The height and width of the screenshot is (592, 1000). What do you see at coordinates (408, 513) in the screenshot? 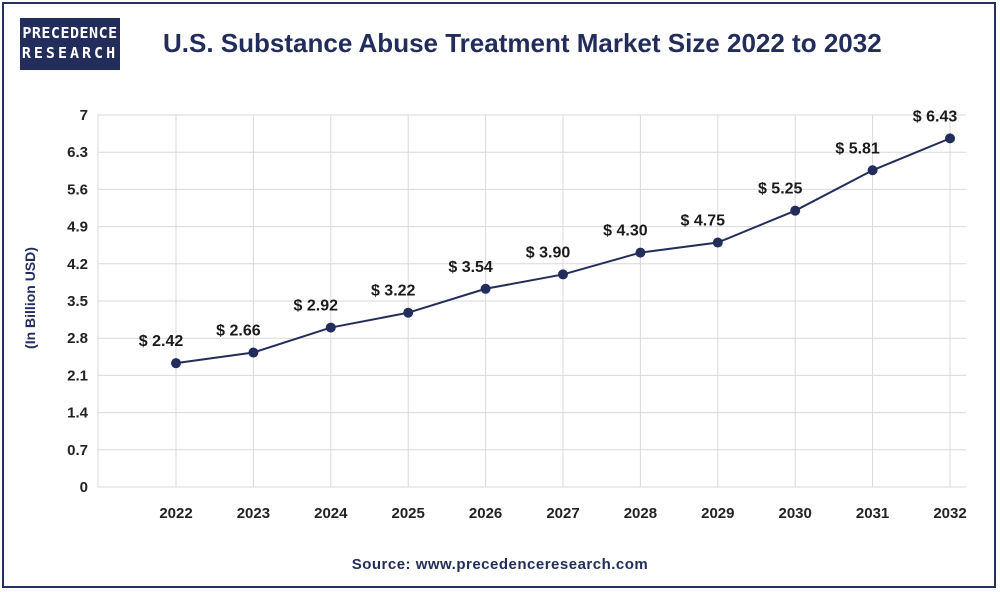
I see `x-tick-label: 2025` at bounding box center [408, 513].